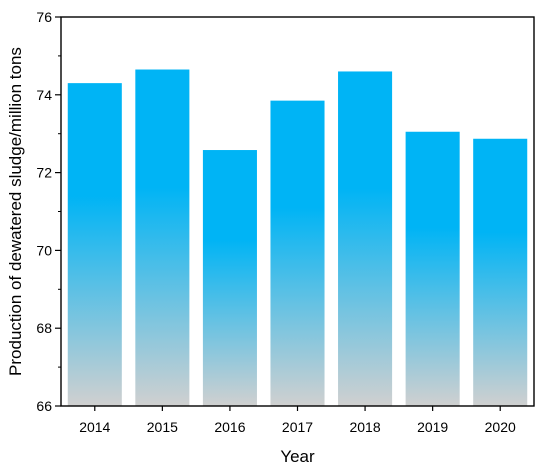 The image size is (550, 474). I want to click on bar-2015, so click(162, 237).